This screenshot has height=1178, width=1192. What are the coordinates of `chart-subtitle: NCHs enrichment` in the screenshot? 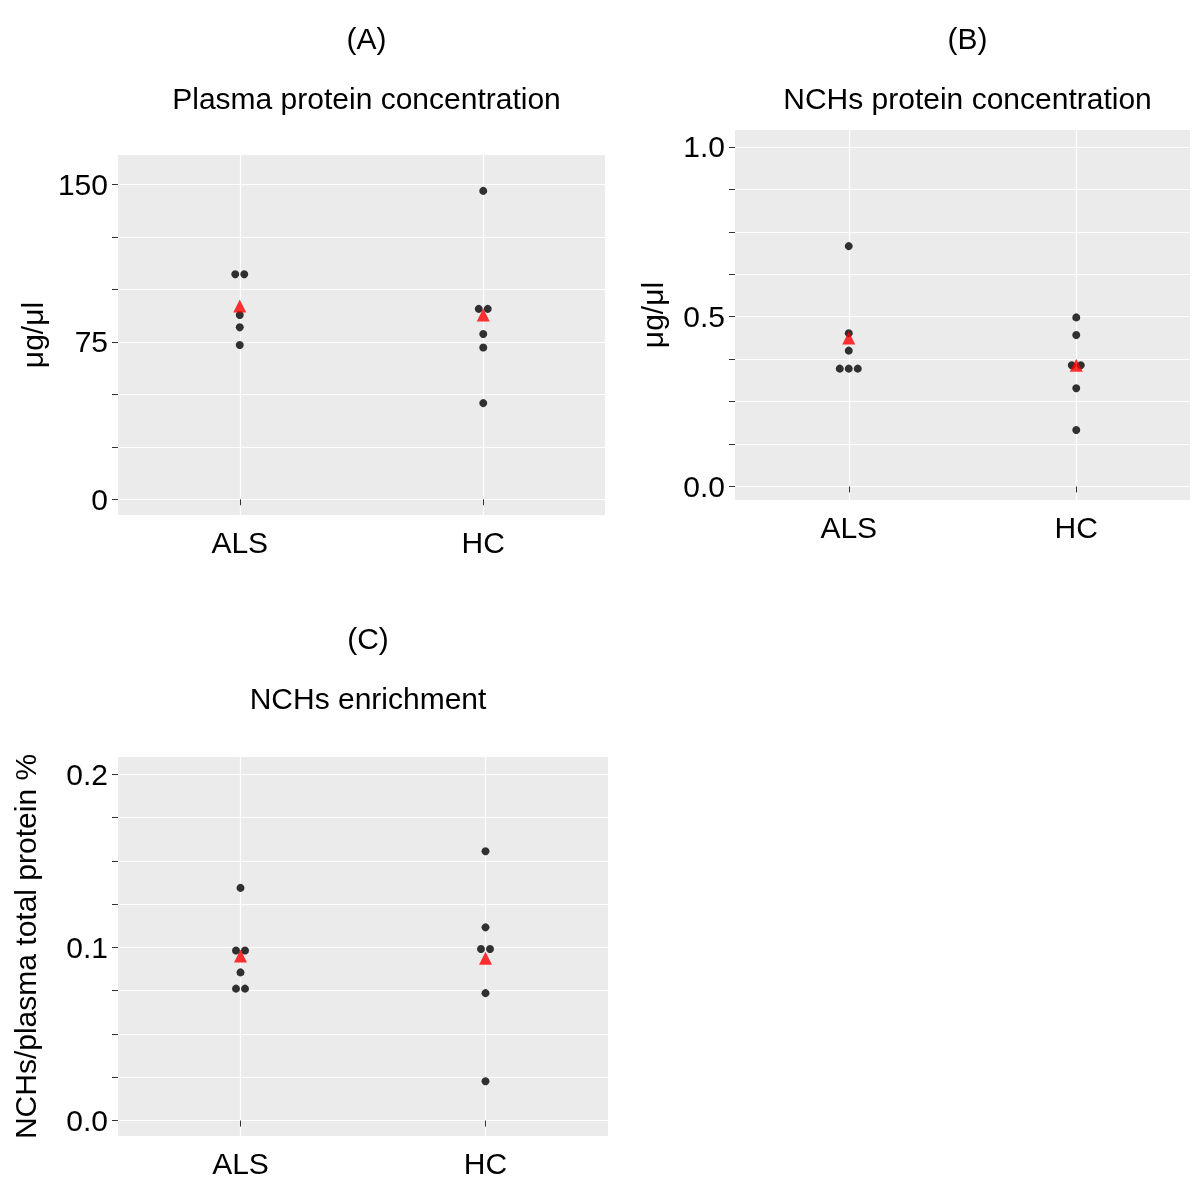 It's located at (368, 698).